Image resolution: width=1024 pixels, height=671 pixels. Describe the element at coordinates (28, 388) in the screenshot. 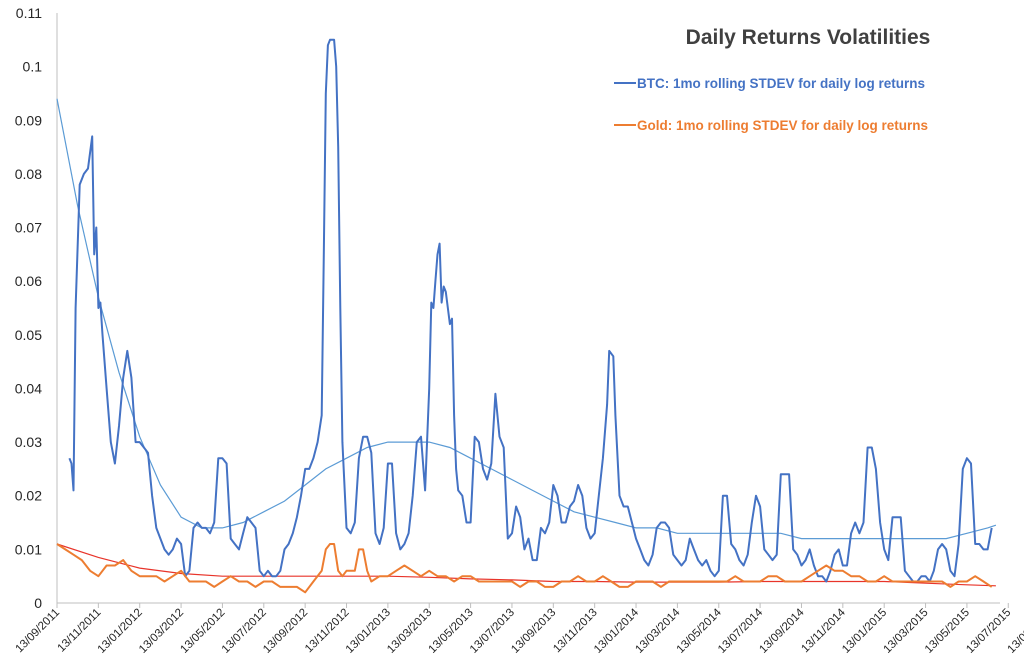

I see `y-tick-label: 0.04` at that location.